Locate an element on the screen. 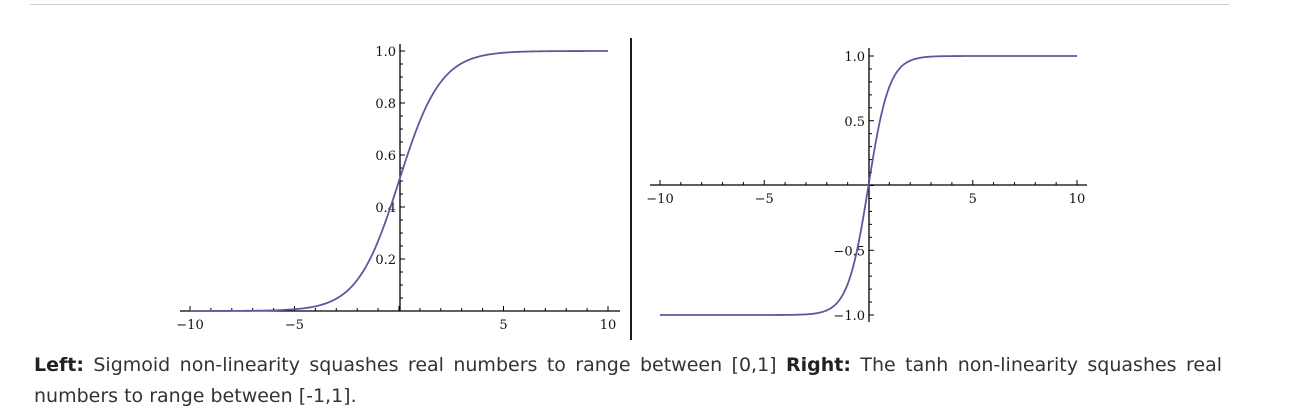 This screenshot has width=1293, height=420. y-tick-label: 0.8 is located at coordinates (385, 104).